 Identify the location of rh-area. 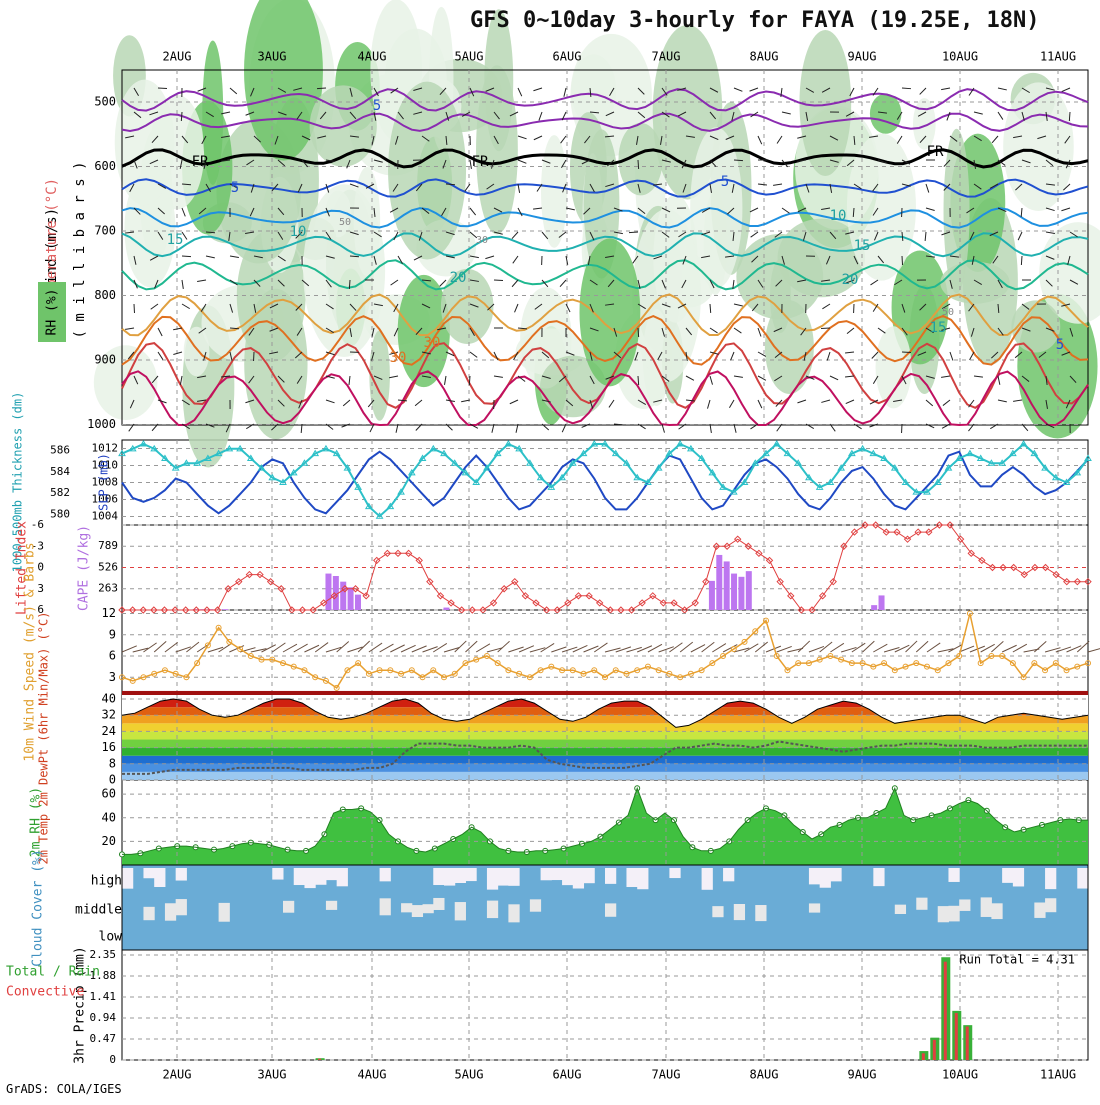
(605, 826).